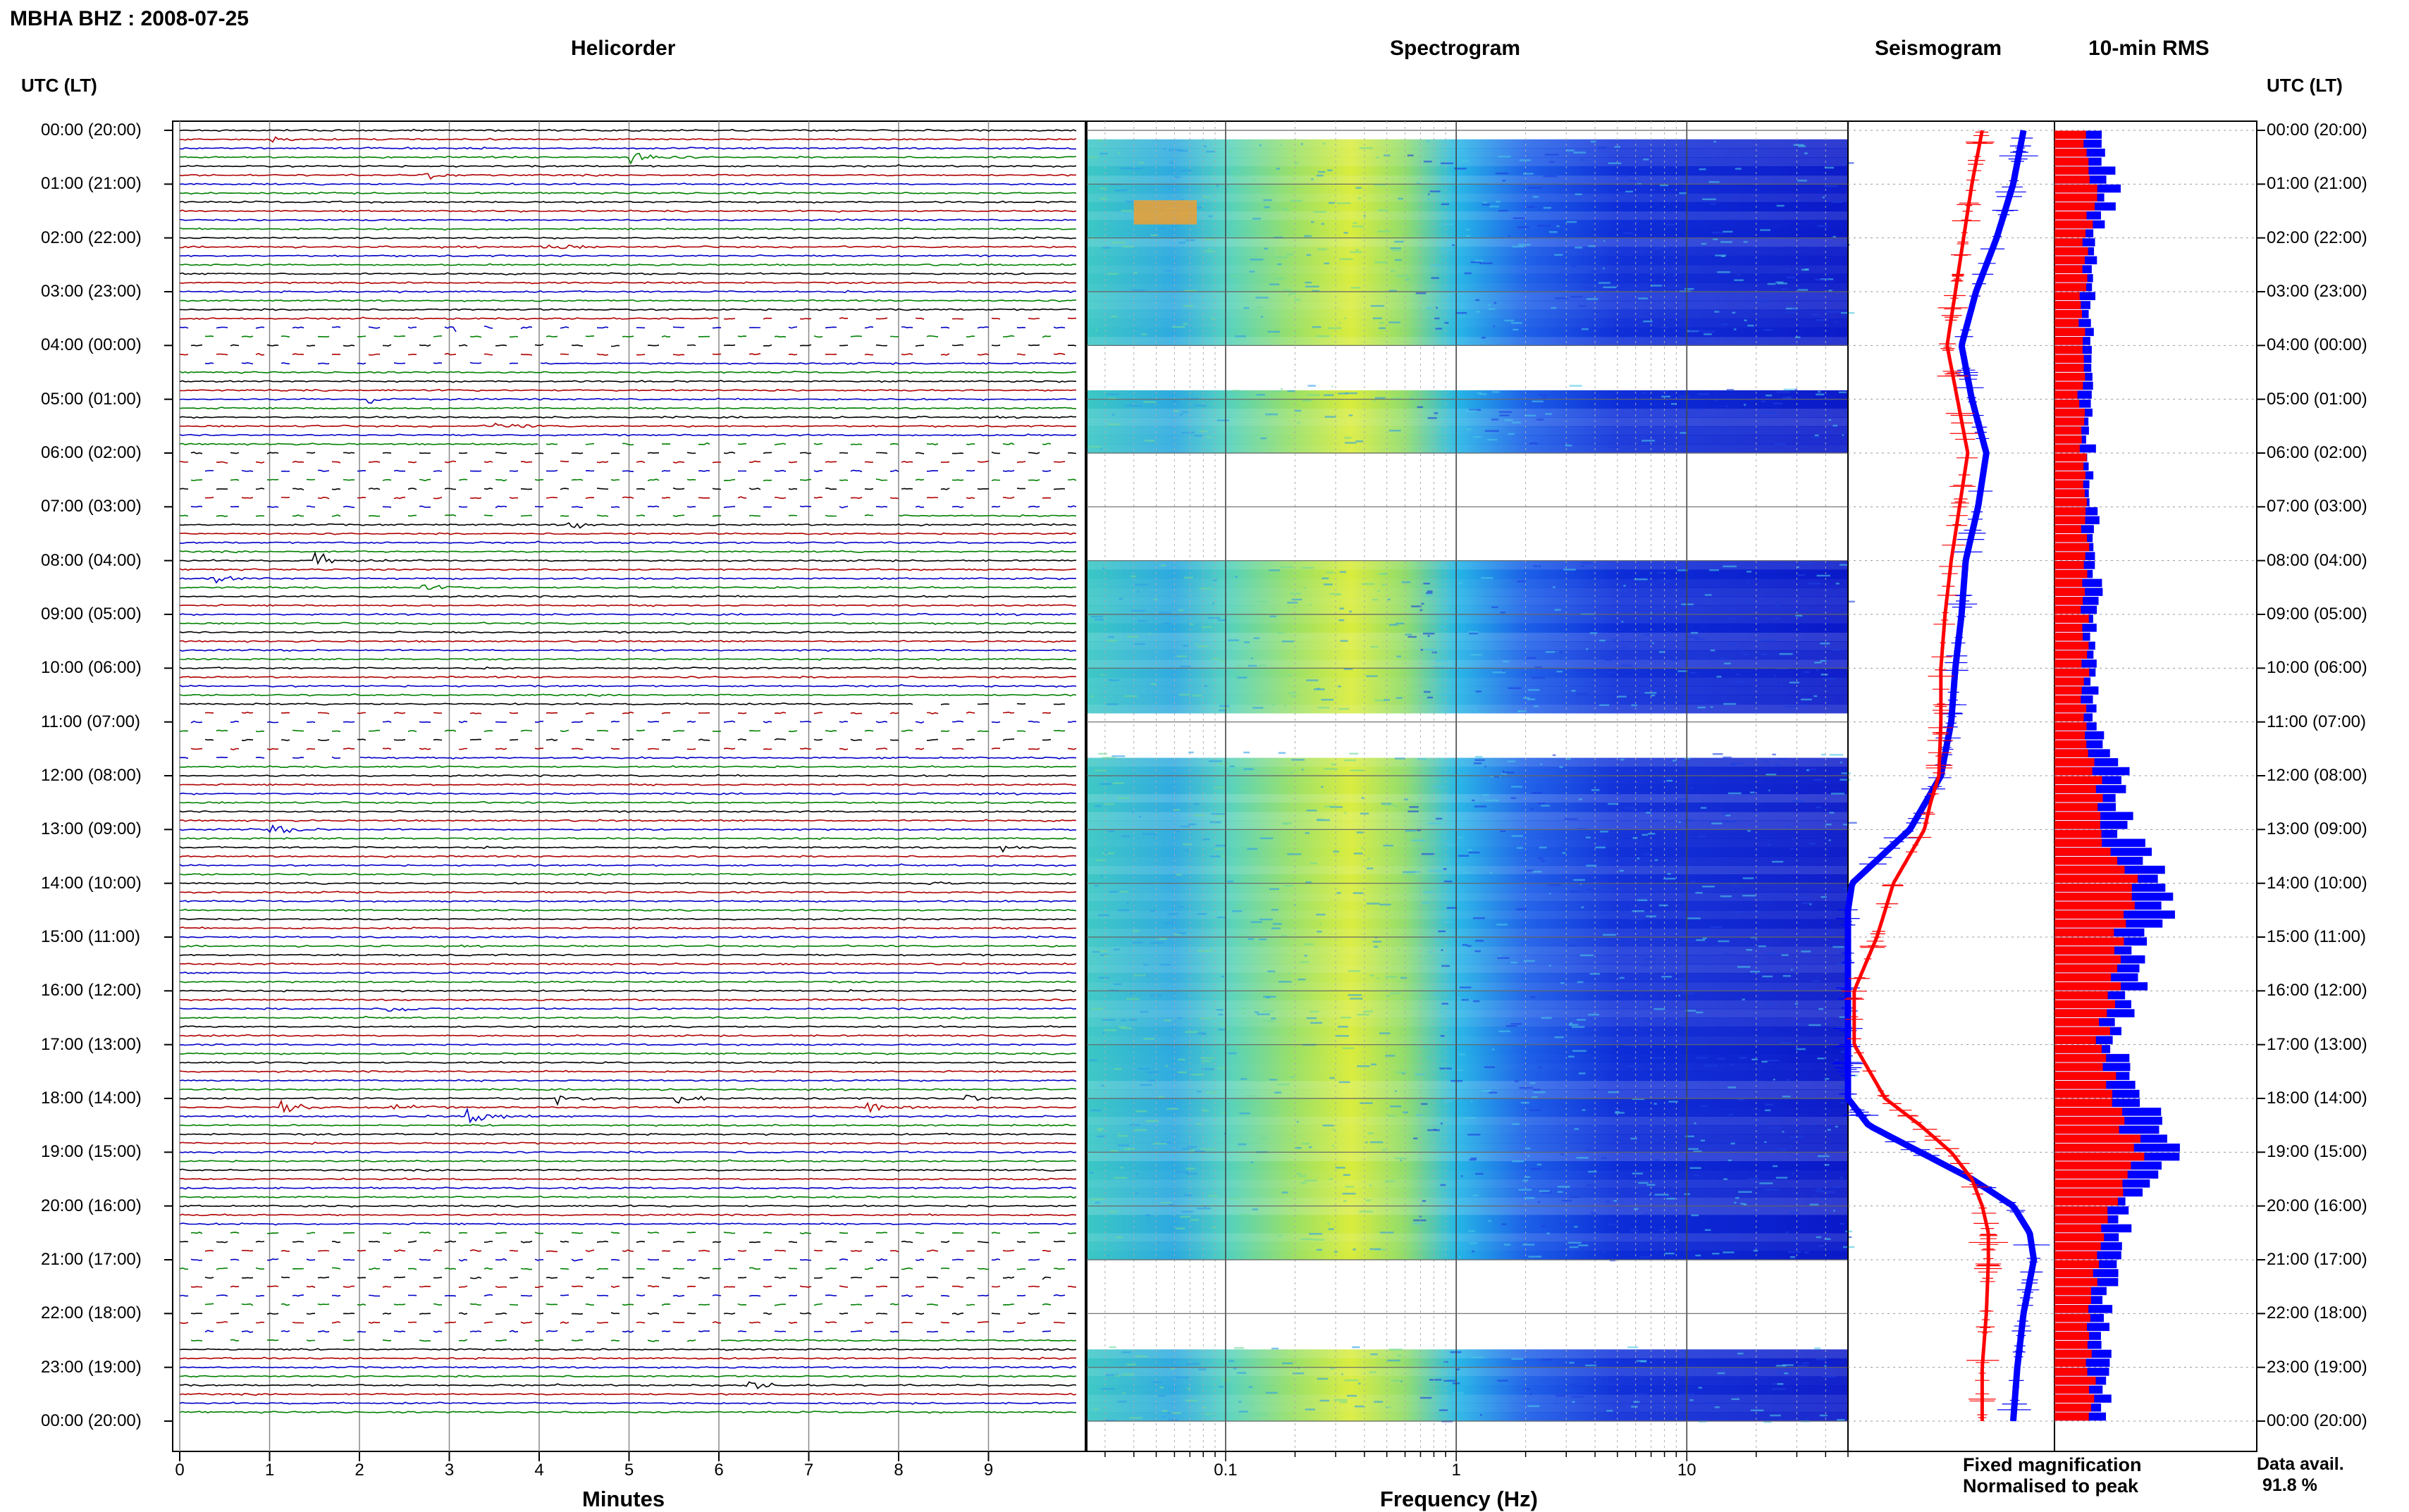  I want to click on hour-label-right: 18:00 (14:00), so click(2317, 1098).